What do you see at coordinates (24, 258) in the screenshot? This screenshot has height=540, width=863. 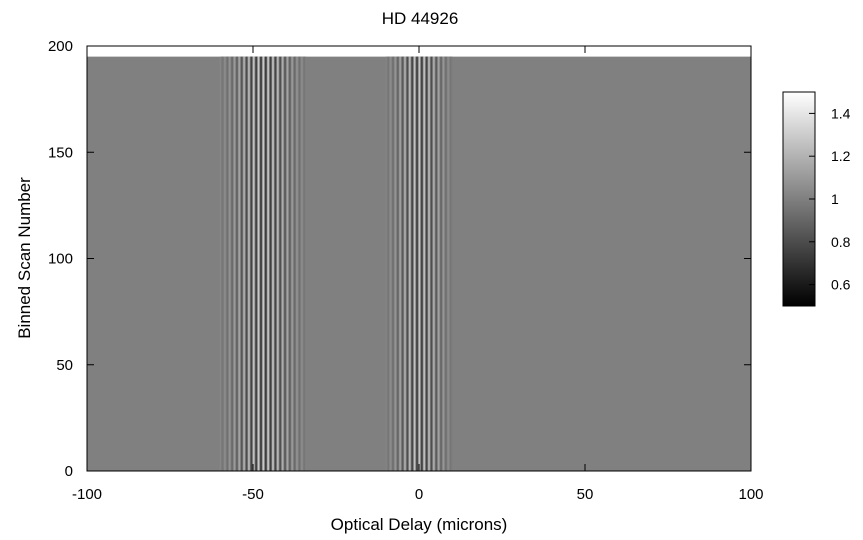 I see `y-axis-label: Binned Scan Number` at bounding box center [24, 258].